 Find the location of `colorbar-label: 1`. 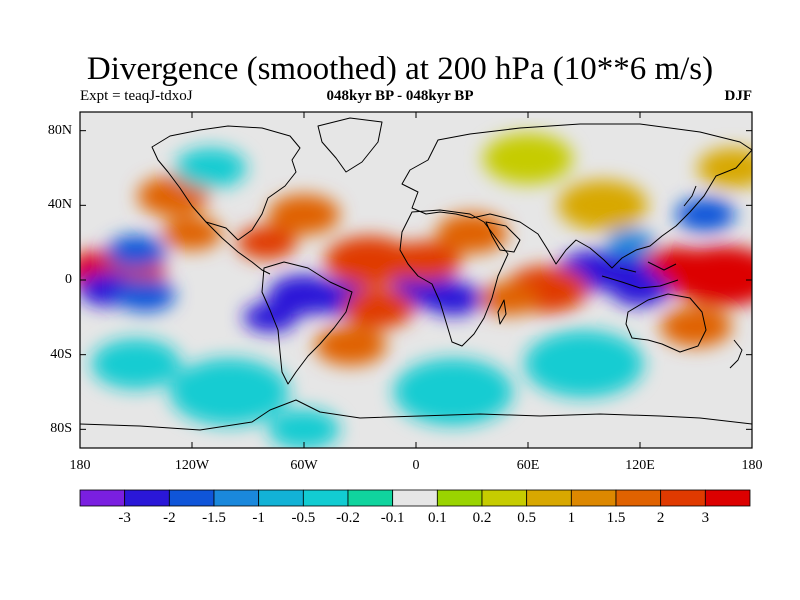

colorbar-label: 1 is located at coordinates (571, 518).